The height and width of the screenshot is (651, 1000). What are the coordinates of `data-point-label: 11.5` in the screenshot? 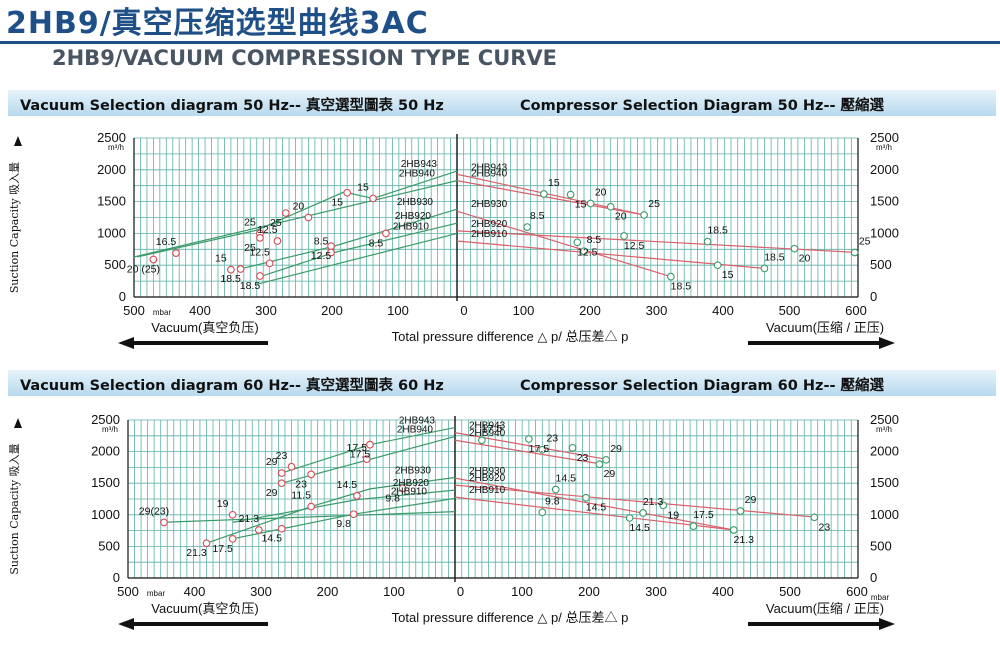 It's located at (301, 496).